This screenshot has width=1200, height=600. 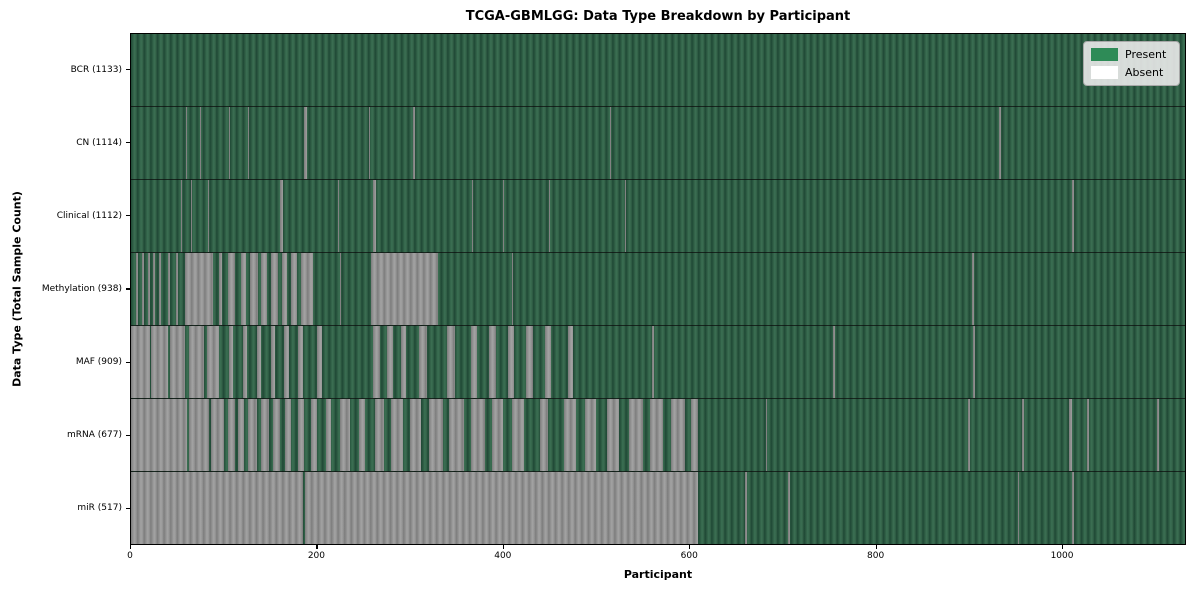 I want to click on y-tick-label-mrna: mRNA (677), so click(x=94, y=435).